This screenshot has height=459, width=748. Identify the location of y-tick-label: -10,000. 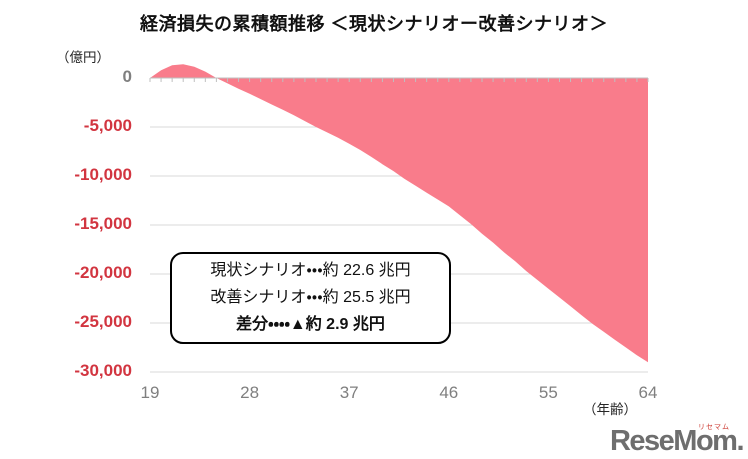
(103, 174).